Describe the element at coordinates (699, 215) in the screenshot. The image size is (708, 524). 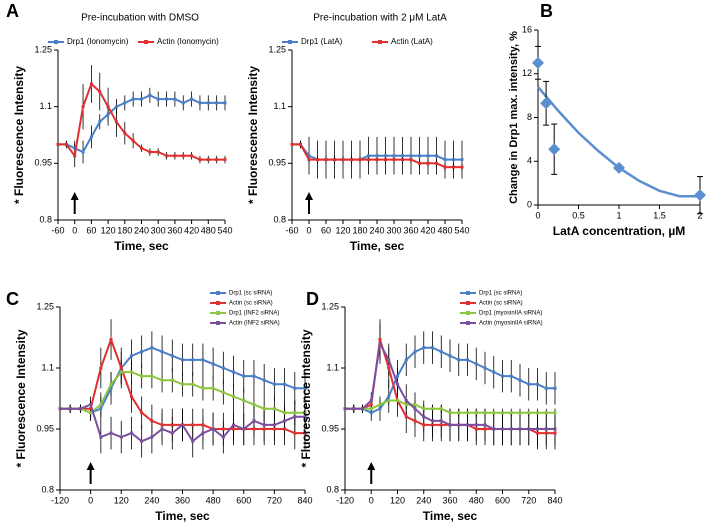
I see `x-tick-label: 2` at that location.